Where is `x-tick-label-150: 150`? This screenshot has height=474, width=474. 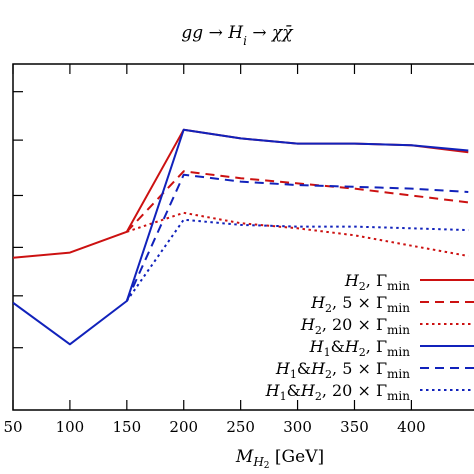
x-tick-label-150: 150 is located at coordinates (127, 427).